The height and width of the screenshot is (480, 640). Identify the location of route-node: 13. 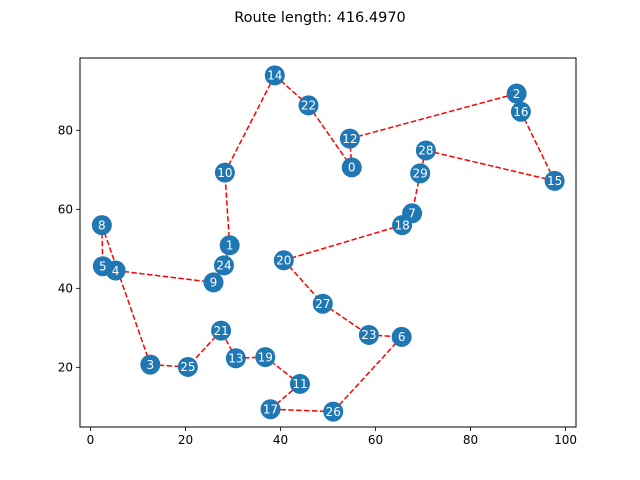
(235, 358).